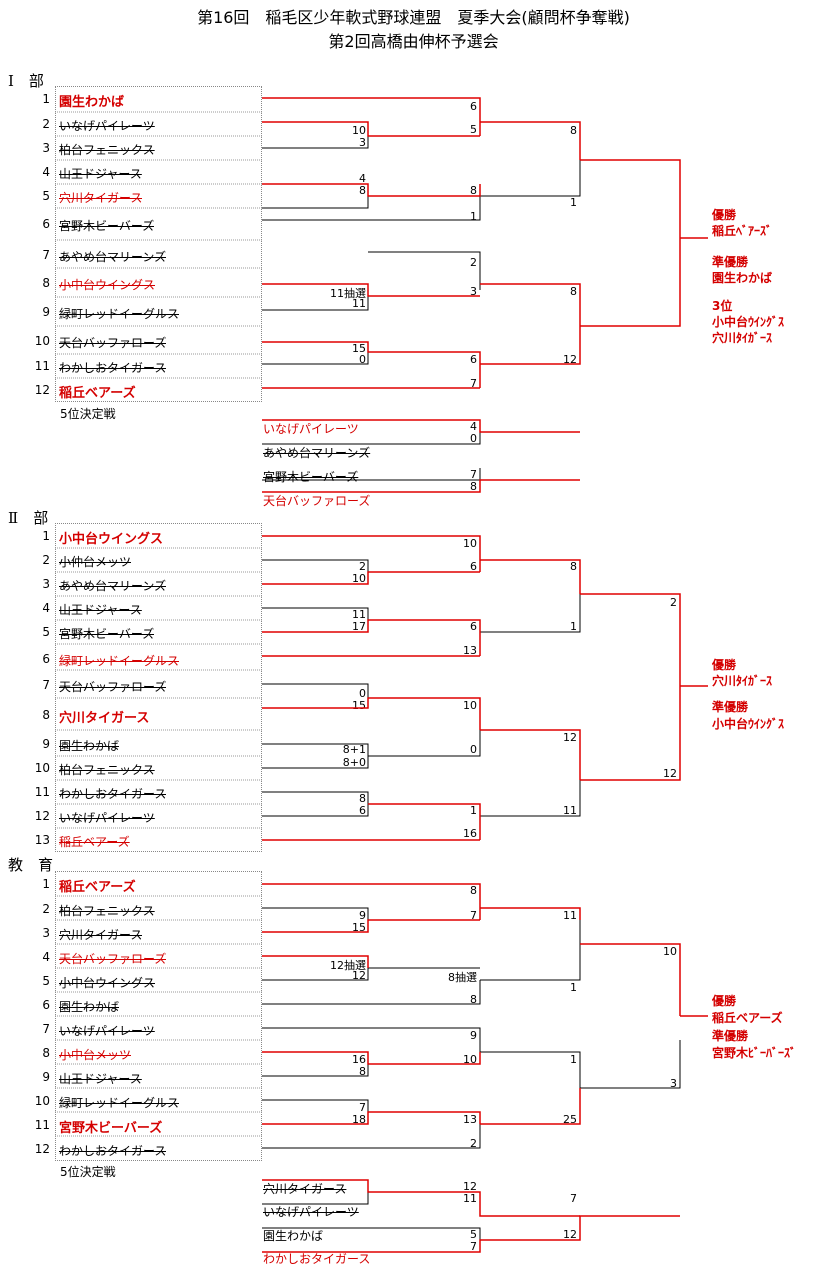 The width and height of the screenshot is (827, 1267). What do you see at coordinates (28, 518) in the screenshot?
I see `section-label: Ⅱ 部` at bounding box center [28, 518].